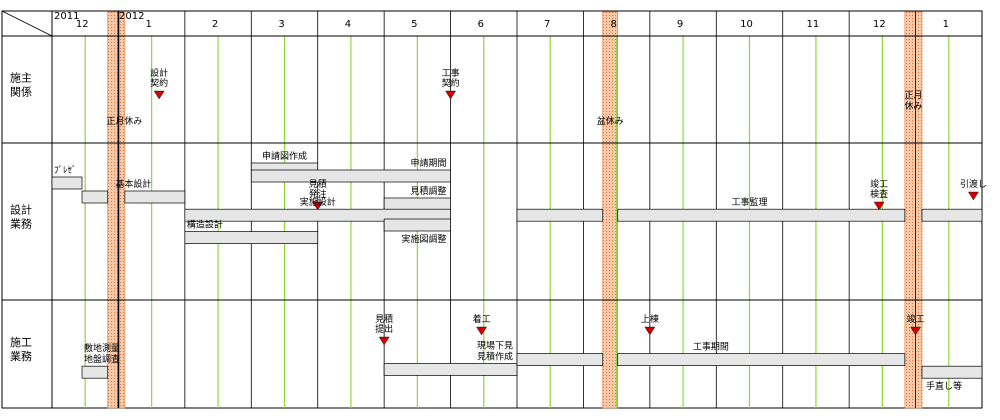 This screenshot has width=1000, height=420. I want to click on task-label: 工事期間, so click(711, 347).